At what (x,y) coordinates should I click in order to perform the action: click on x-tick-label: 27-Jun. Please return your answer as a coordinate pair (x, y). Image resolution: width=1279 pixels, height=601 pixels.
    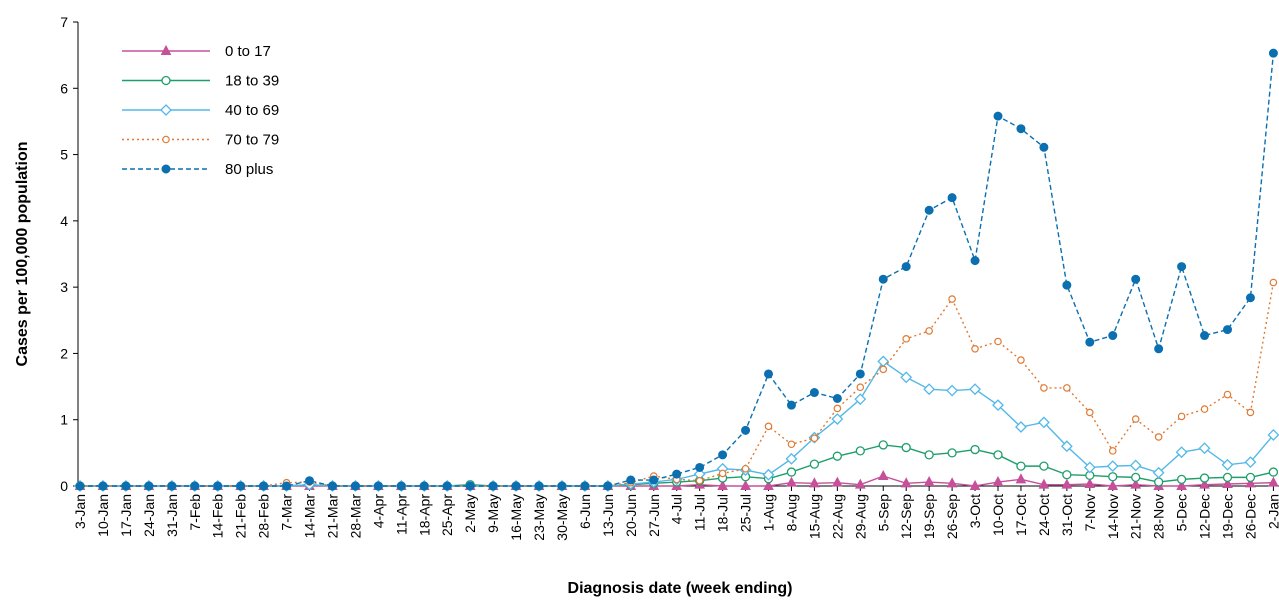
    Looking at the image, I should click on (654, 515).